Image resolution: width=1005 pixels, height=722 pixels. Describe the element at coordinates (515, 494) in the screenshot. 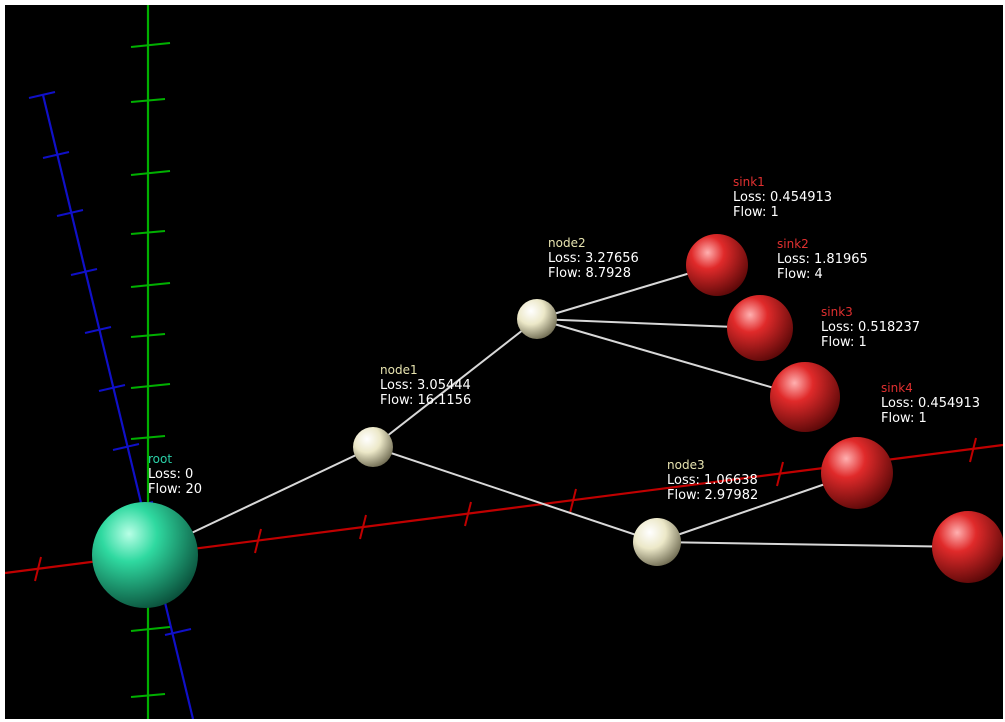

I see `edge-node1-node3` at that location.